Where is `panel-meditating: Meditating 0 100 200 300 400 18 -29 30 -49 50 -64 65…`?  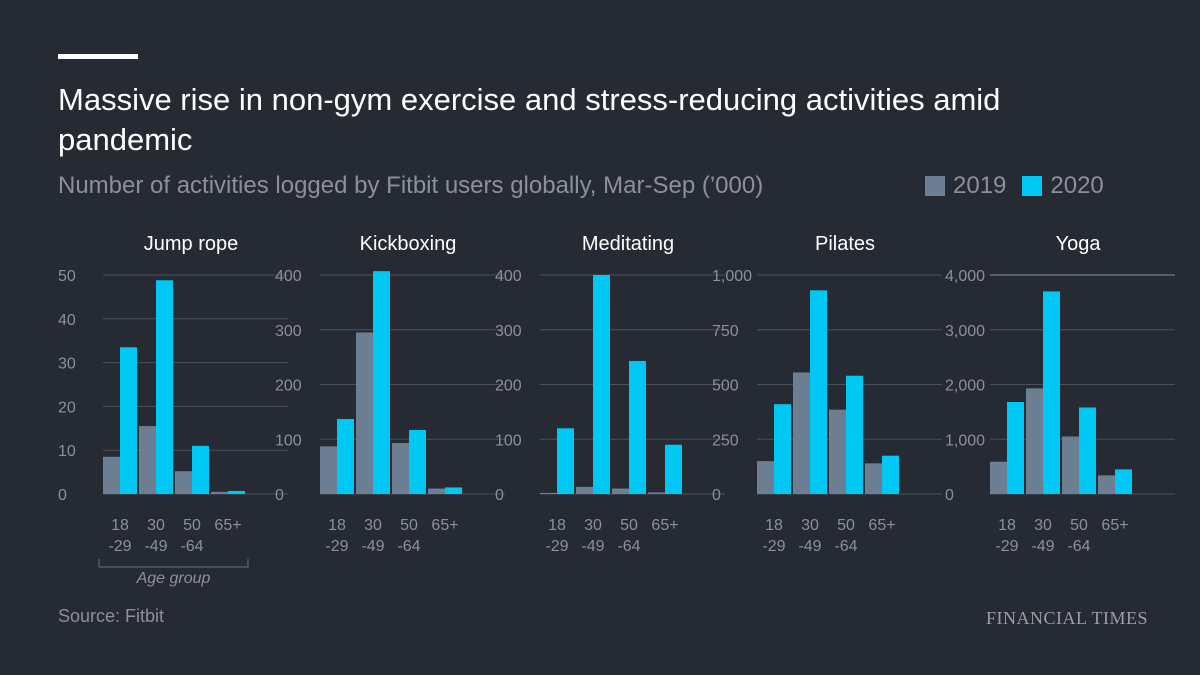 panel-meditating: Meditating 0 100 200 300 400 18 -29 30 -49 50 -64 65… is located at coordinates (610, 394).